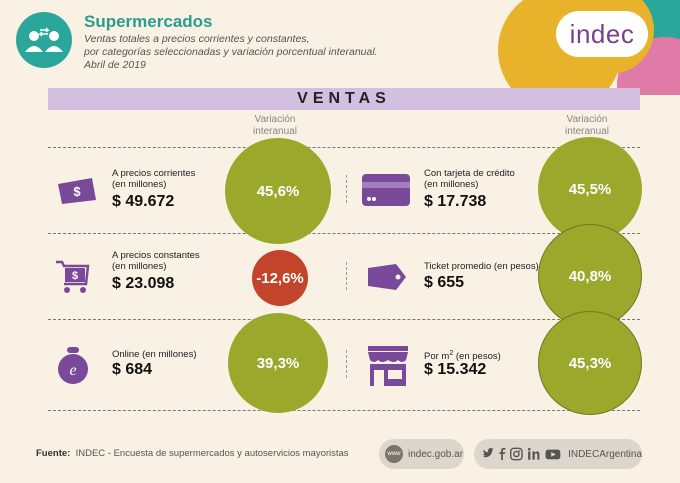  What do you see at coordinates (516, 454) in the screenshot?
I see `instagram-icon` at bounding box center [516, 454].